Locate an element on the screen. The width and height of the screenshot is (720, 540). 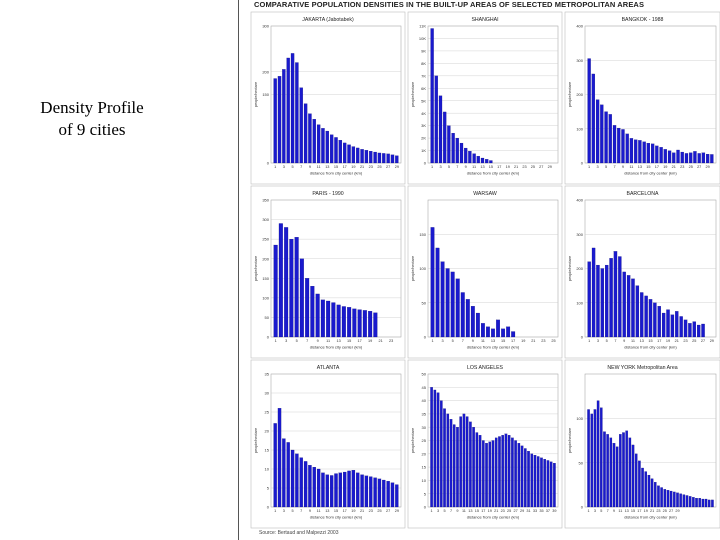
x-tick-label: 1 is located at coordinates (432, 341).